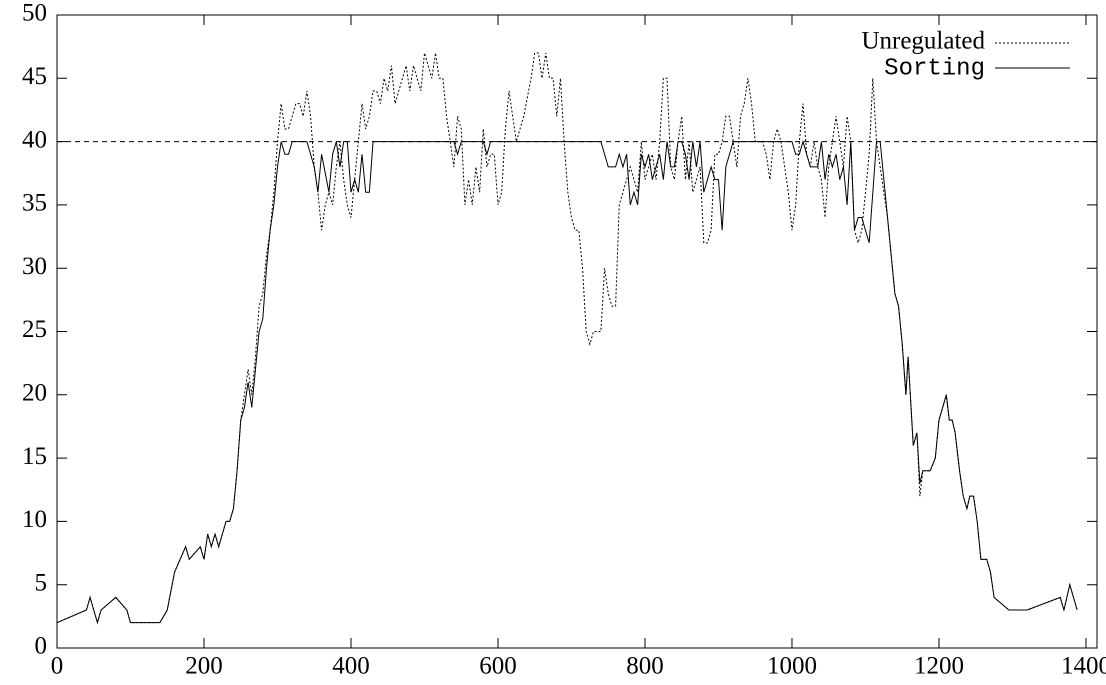 The height and width of the screenshot is (685, 1106). Describe the element at coordinates (645, 666) in the screenshot. I see `x-tick-label: 800` at that location.